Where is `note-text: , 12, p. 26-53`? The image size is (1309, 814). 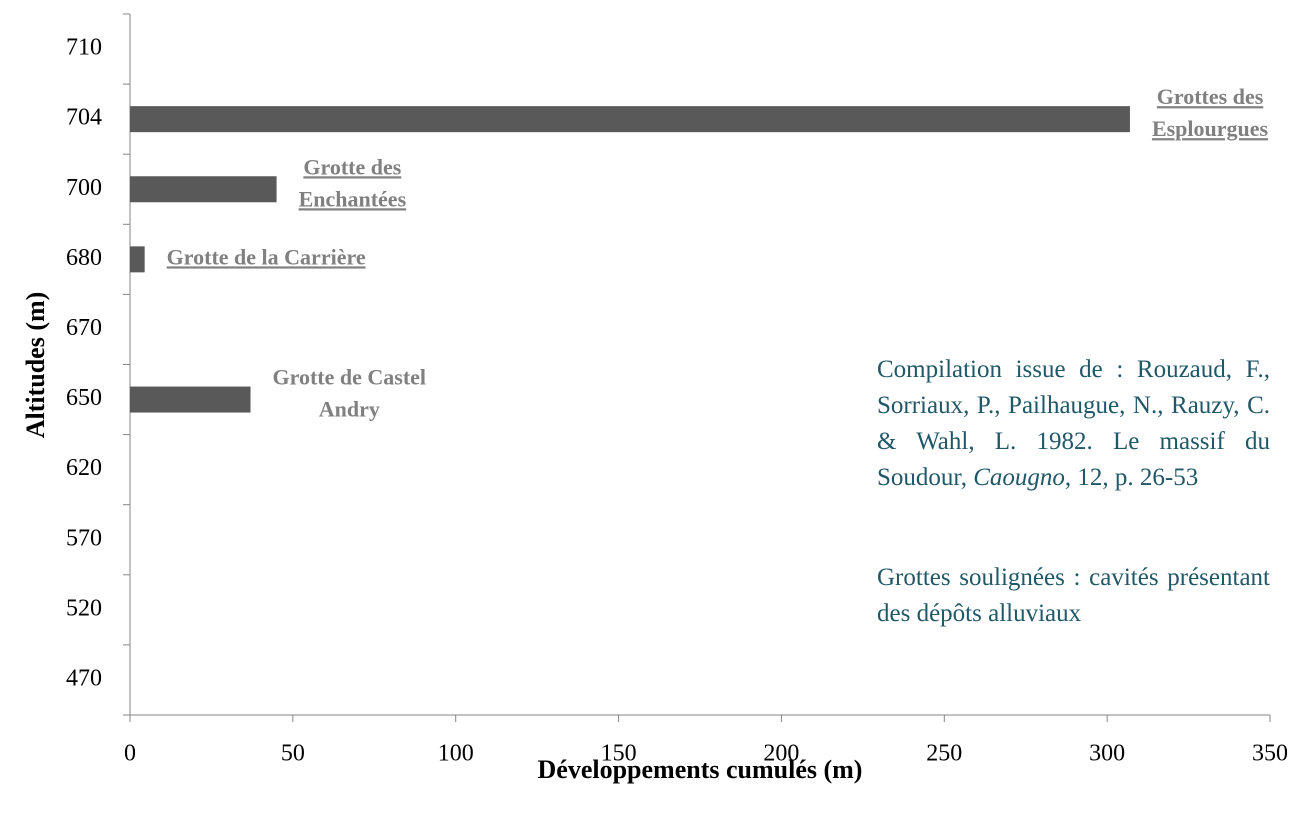 note-text: , 12, p. 26-53 is located at coordinates (1131, 477).